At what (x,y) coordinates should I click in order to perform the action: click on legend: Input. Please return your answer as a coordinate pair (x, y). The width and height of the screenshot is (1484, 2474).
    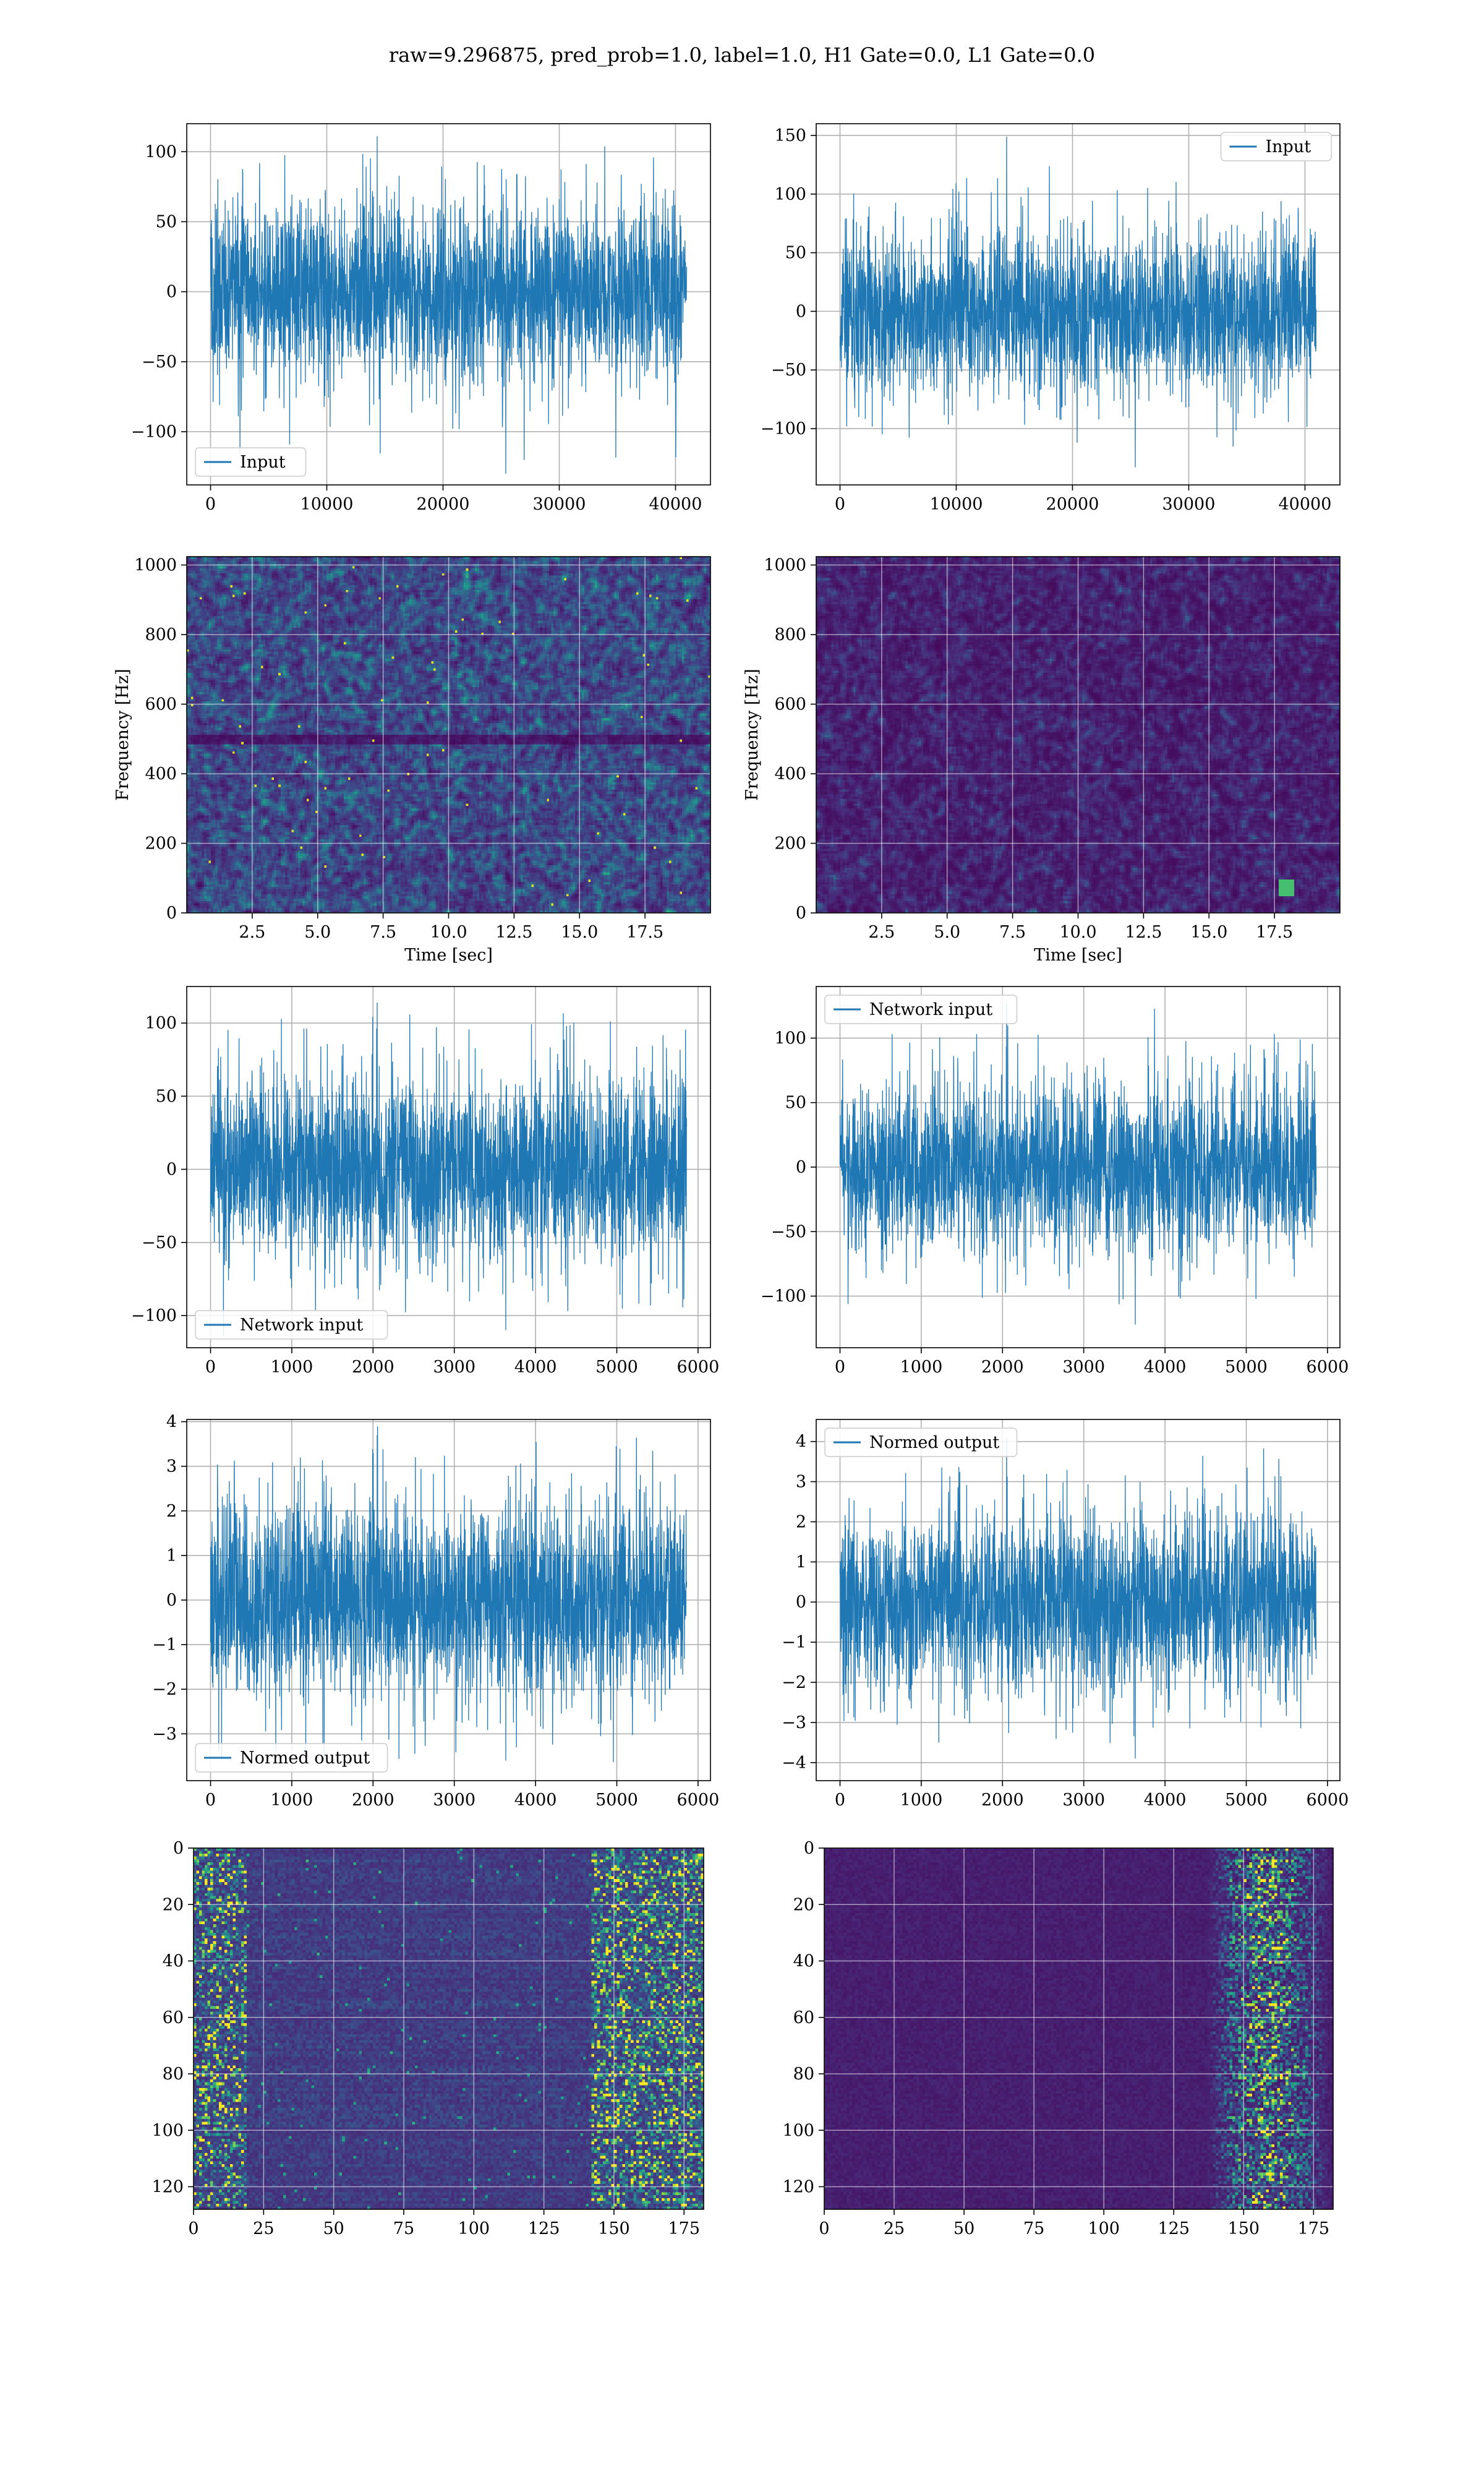
    Looking at the image, I should click on (1276, 146).